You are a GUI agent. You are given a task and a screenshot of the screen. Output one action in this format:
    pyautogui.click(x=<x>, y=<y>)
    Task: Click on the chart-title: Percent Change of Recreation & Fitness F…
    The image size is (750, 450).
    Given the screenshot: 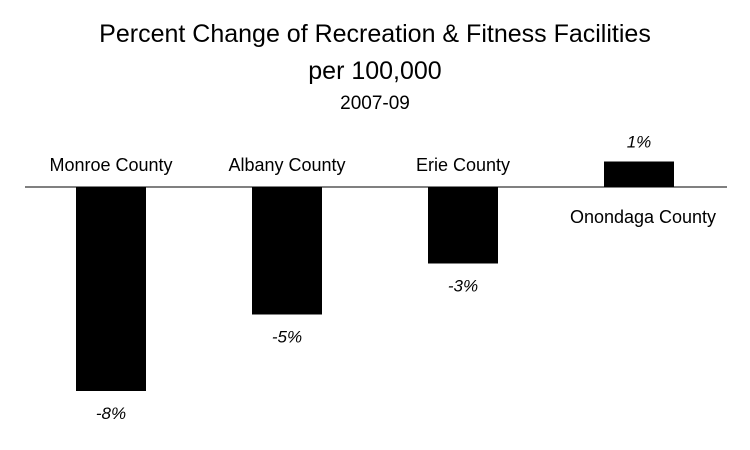 What is the action you would take?
    pyautogui.click(x=375, y=34)
    